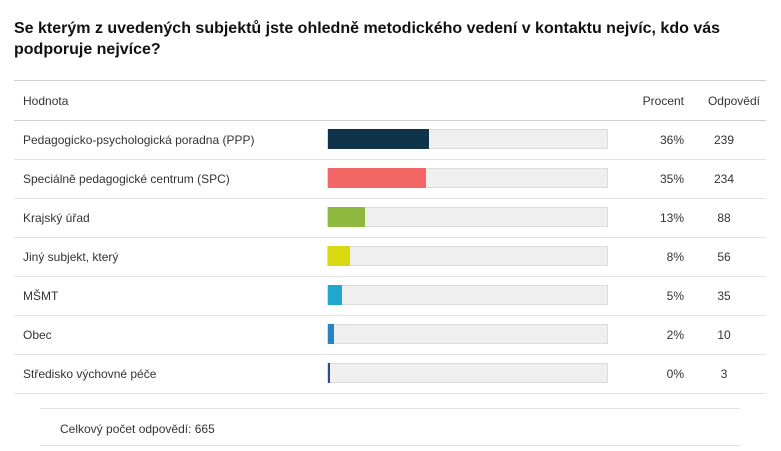 This screenshot has width=781, height=451. Describe the element at coordinates (724, 335) in the screenshot. I see `row-count: 10` at that location.